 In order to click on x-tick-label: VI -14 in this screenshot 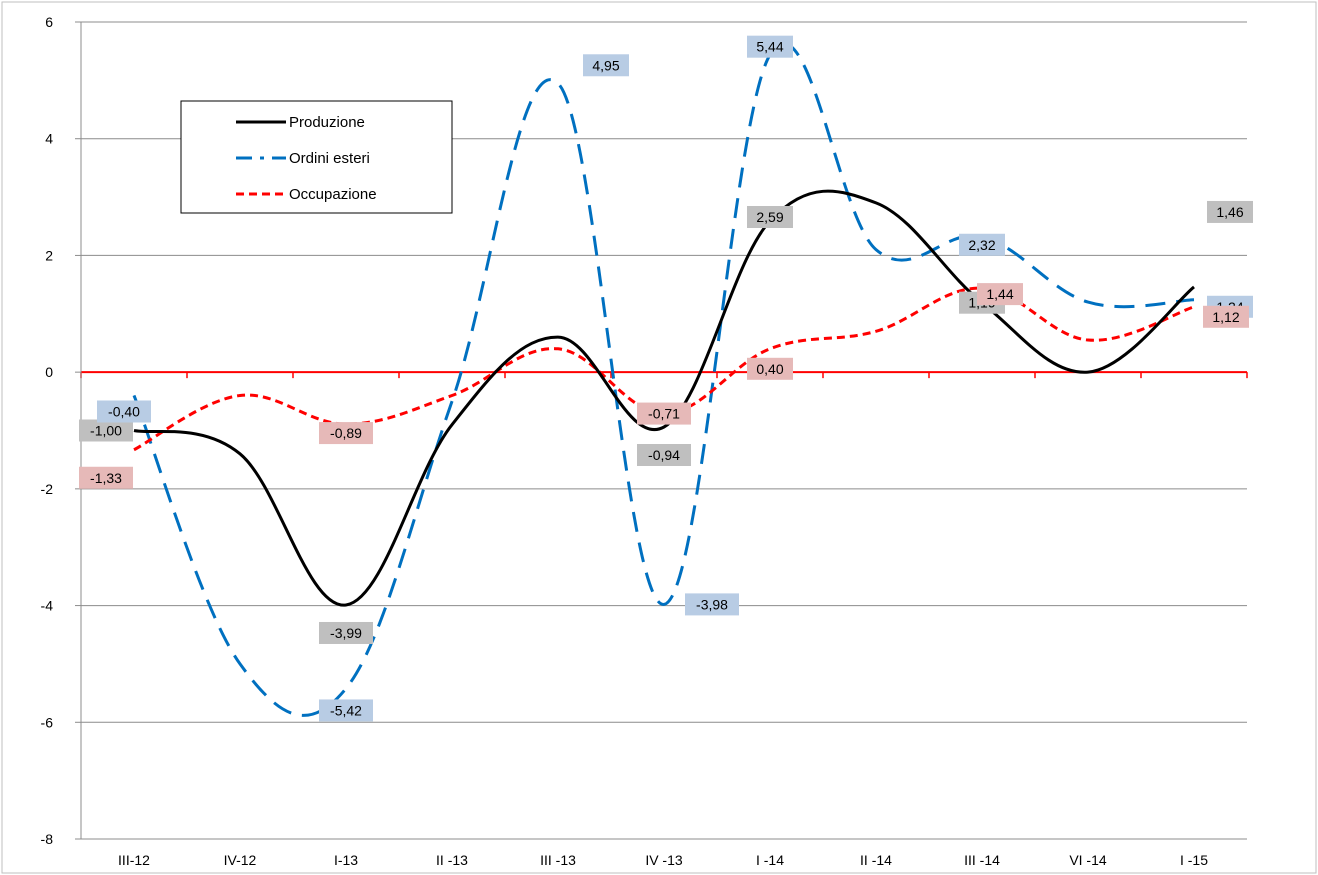, I will do `click(1088, 860)`.